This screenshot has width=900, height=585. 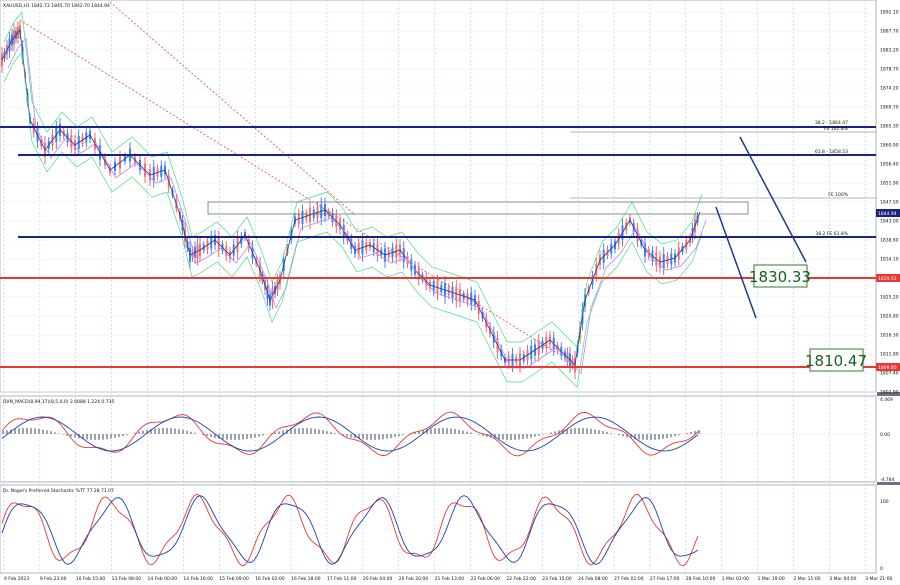 I want to click on callout-upper-box, so click(x=780, y=276).